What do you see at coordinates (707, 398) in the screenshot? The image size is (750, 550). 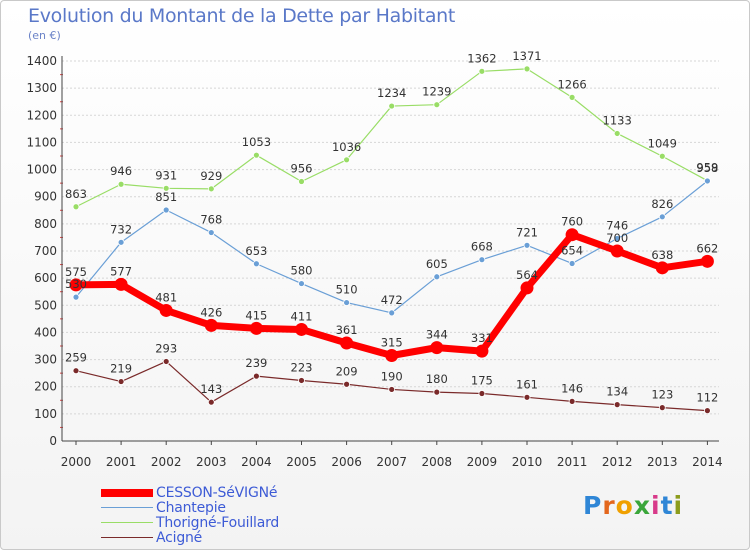 I see `data-label: 112` at bounding box center [707, 398].